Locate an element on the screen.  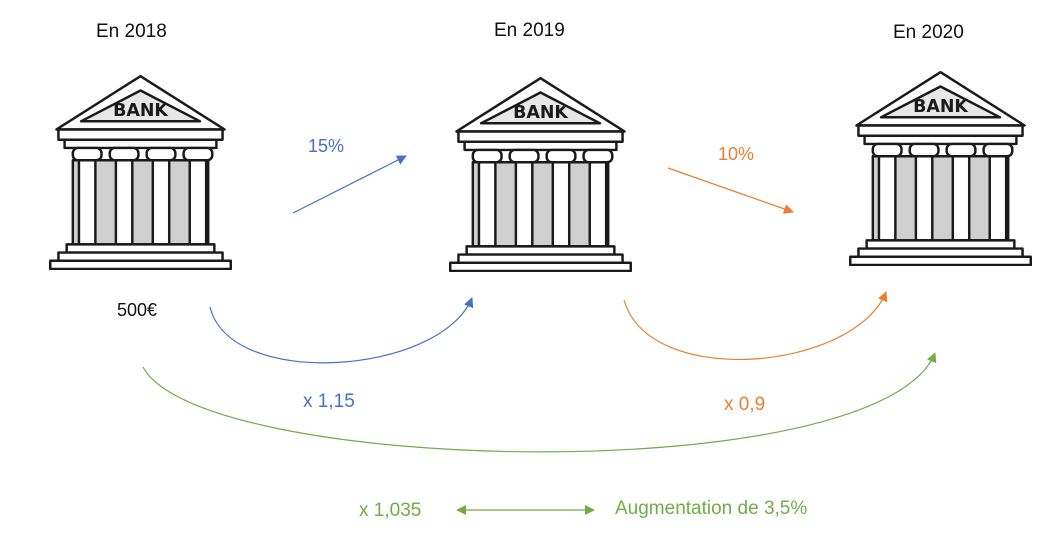
multiplier-label-second: x 0,9 is located at coordinates (745, 404).